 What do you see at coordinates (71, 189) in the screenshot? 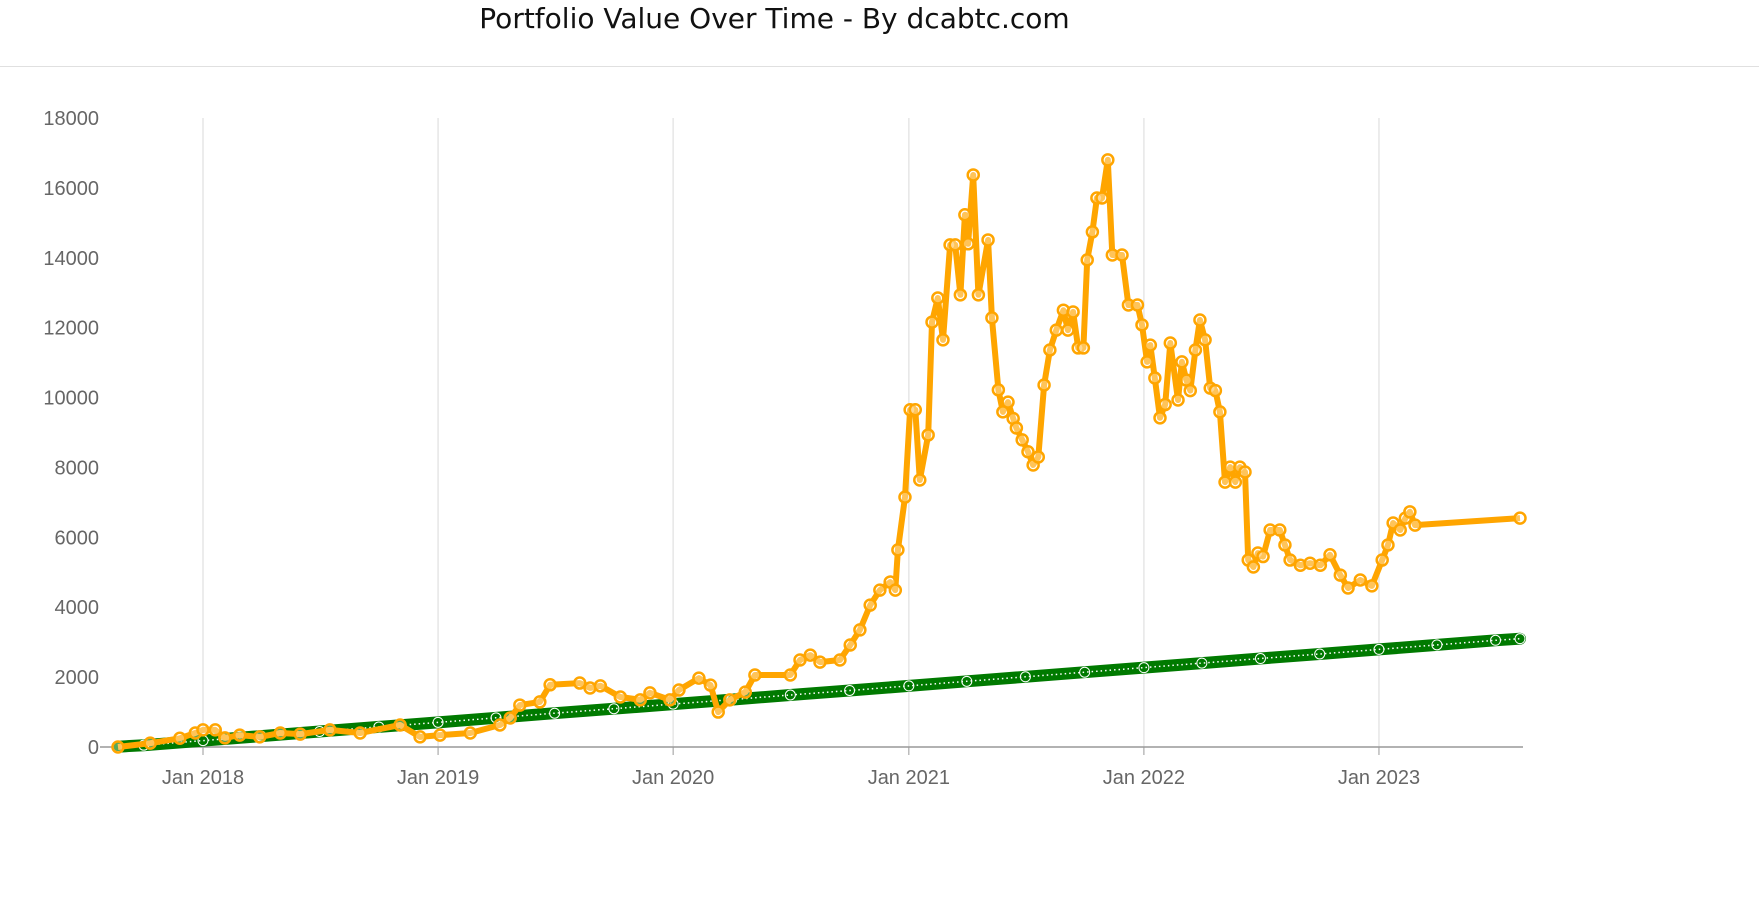
I see `y-tick-label: 16000` at bounding box center [71, 189].